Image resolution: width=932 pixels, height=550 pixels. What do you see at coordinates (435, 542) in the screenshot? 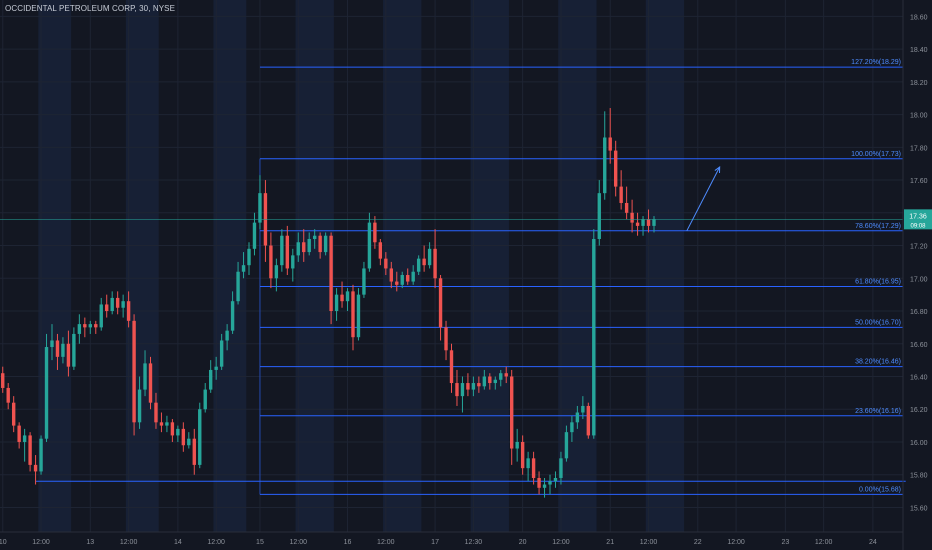
I see `time-tick-label: 17` at bounding box center [435, 542].